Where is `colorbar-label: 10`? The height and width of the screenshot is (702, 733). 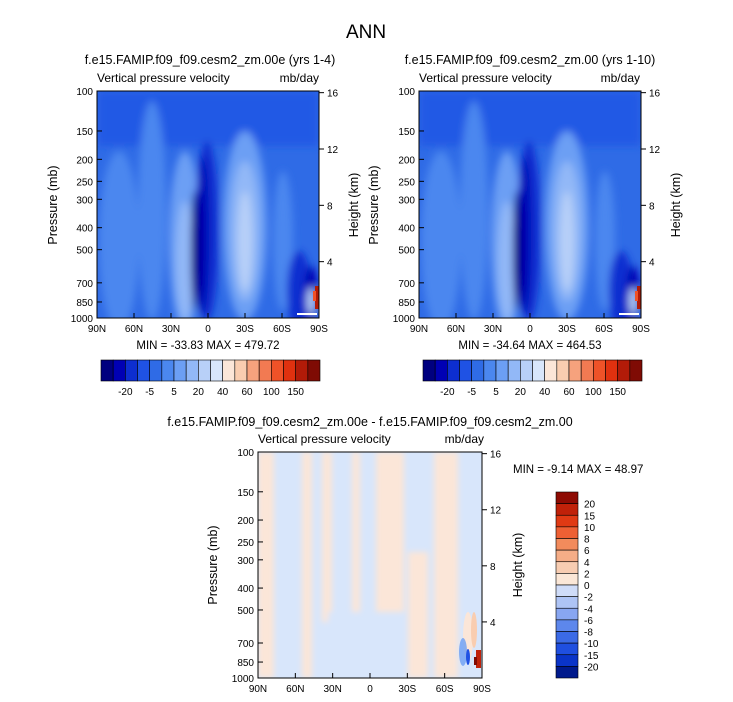 colorbar-label: 10 is located at coordinates (590, 528).